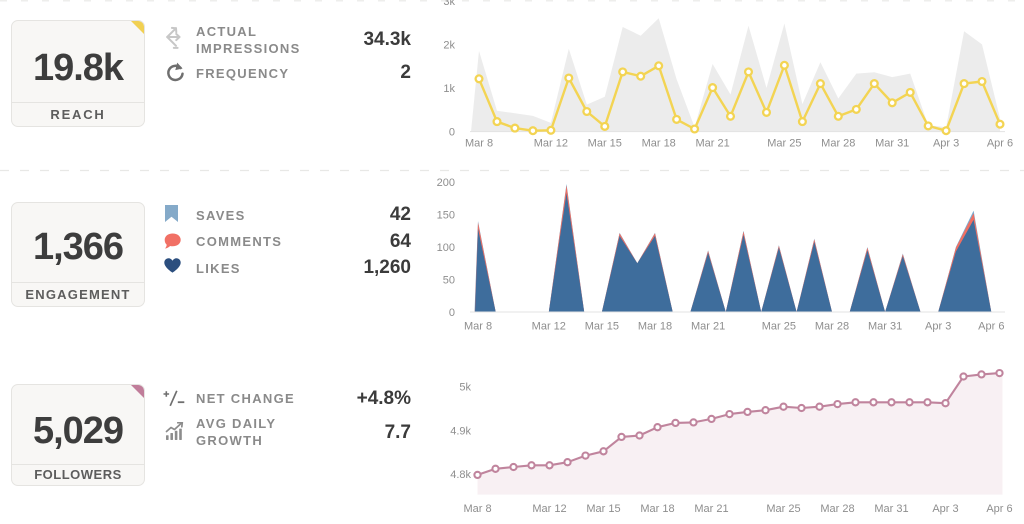 This screenshot has width=1024, height=524. I want to click on svg-text: 100, so click(446, 248).